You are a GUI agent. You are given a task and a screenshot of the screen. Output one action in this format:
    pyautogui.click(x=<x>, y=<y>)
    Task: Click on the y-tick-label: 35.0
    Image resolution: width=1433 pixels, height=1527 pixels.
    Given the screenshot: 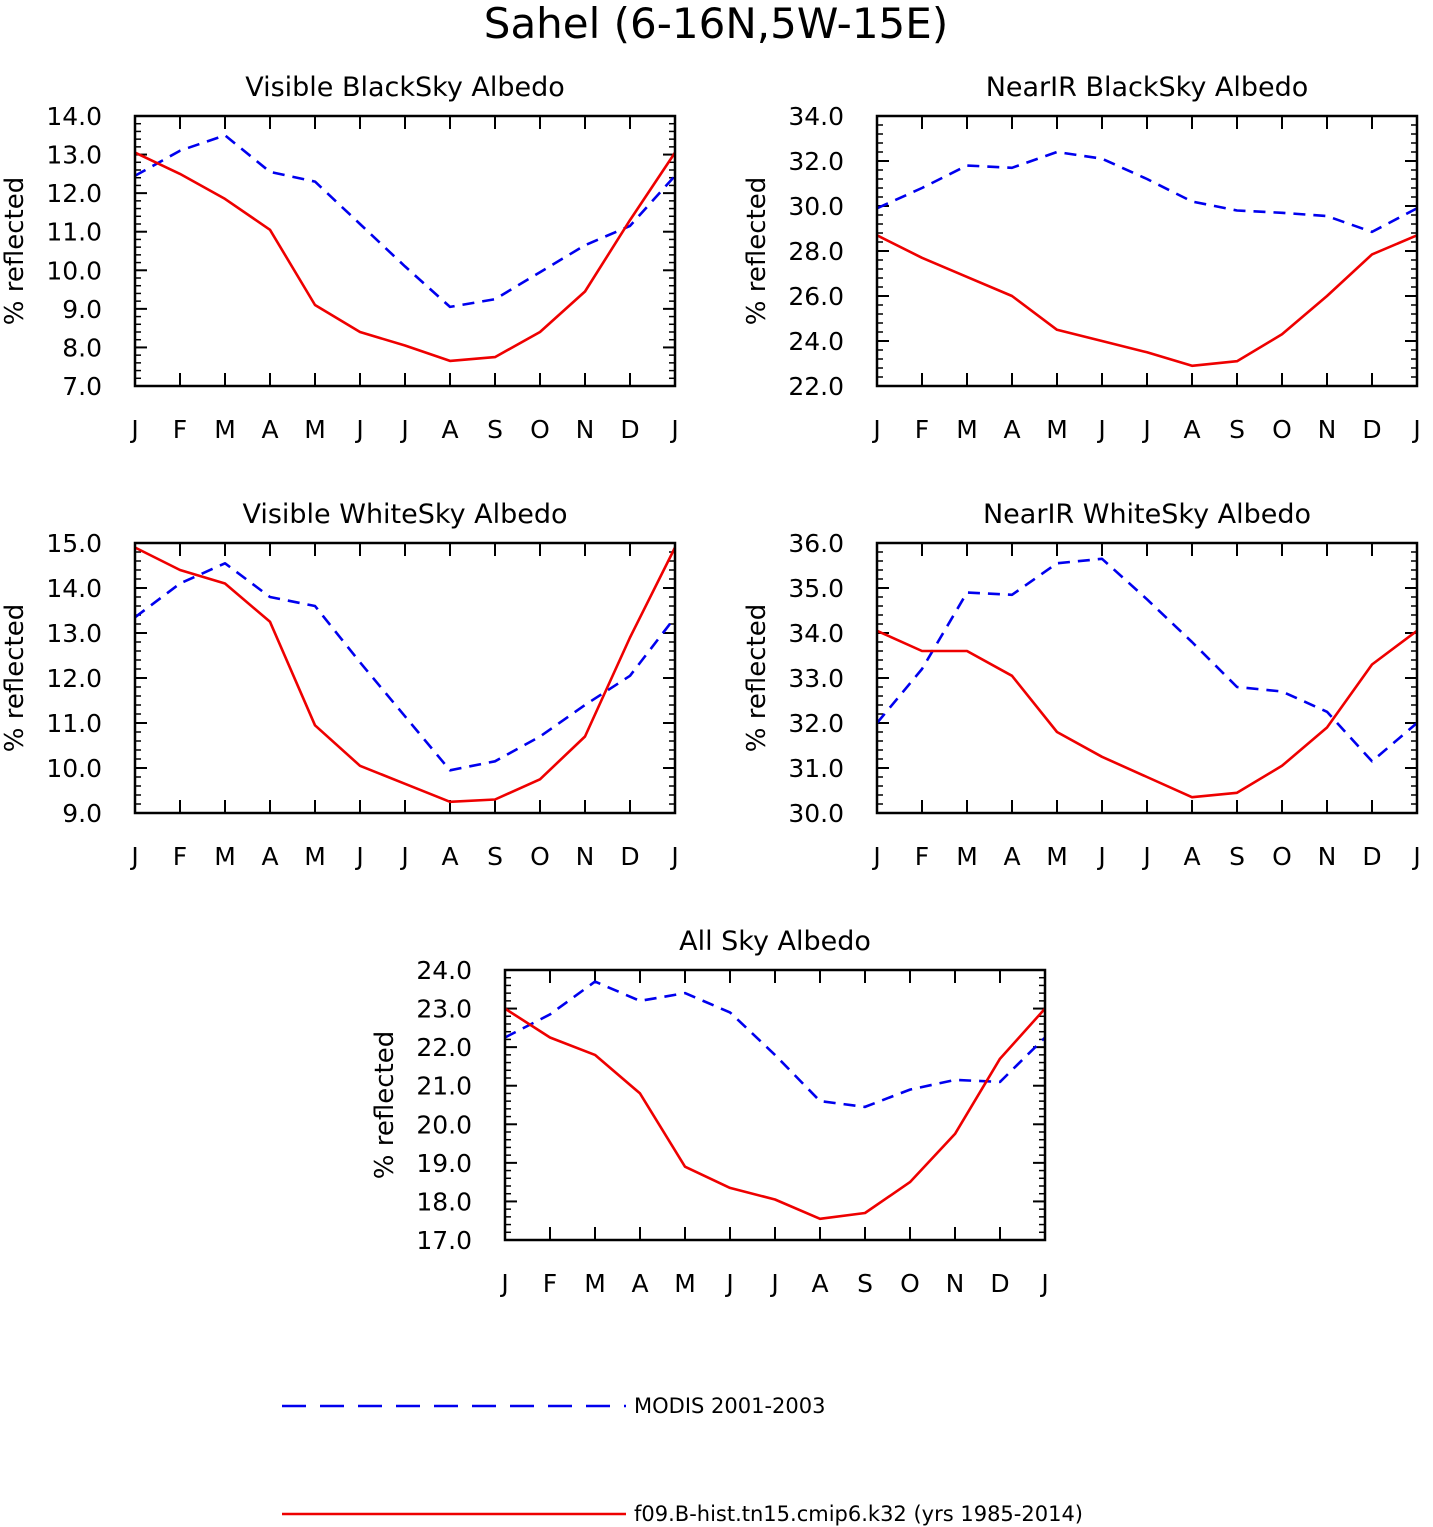 What is the action you would take?
    pyautogui.click(x=816, y=588)
    